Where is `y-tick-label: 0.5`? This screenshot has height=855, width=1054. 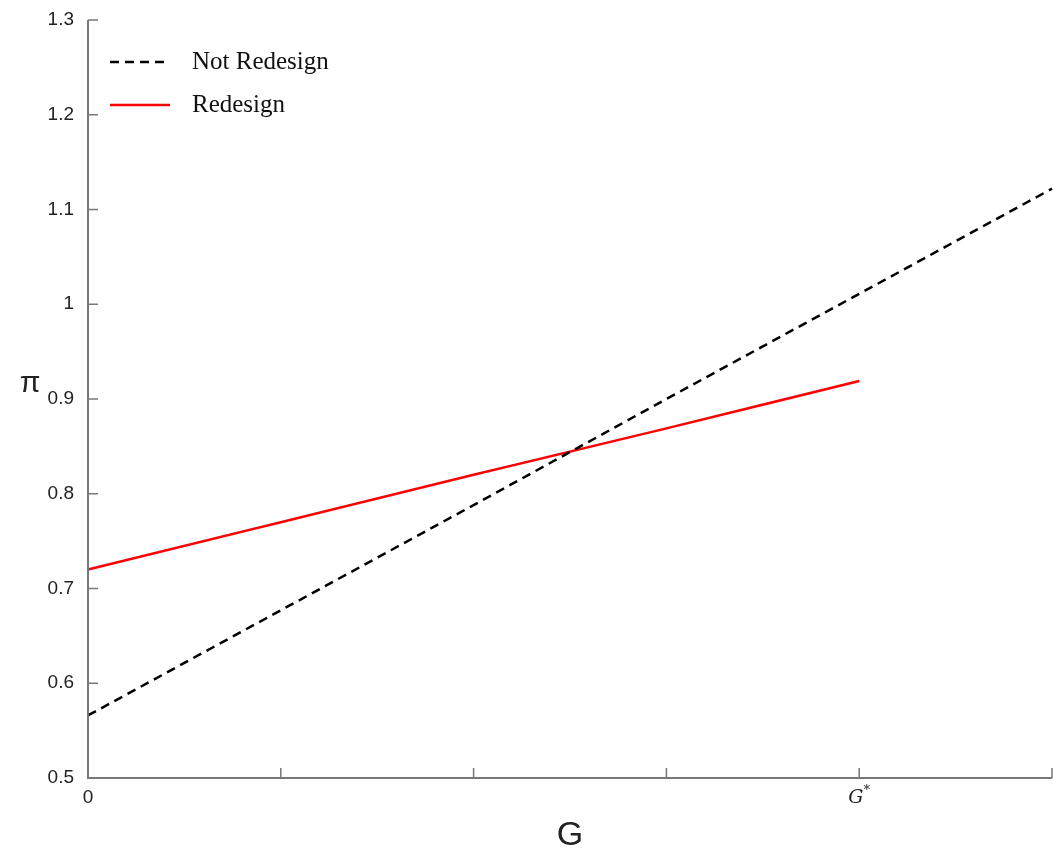
y-tick-label: 0.5 is located at coordinates (60, 777).